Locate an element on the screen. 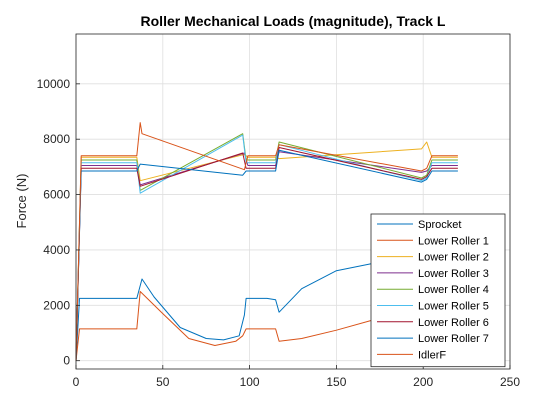 The height and width of the screenshot is (420, 560). y-tick-label: 6000 is located at coordinates (56, 195).